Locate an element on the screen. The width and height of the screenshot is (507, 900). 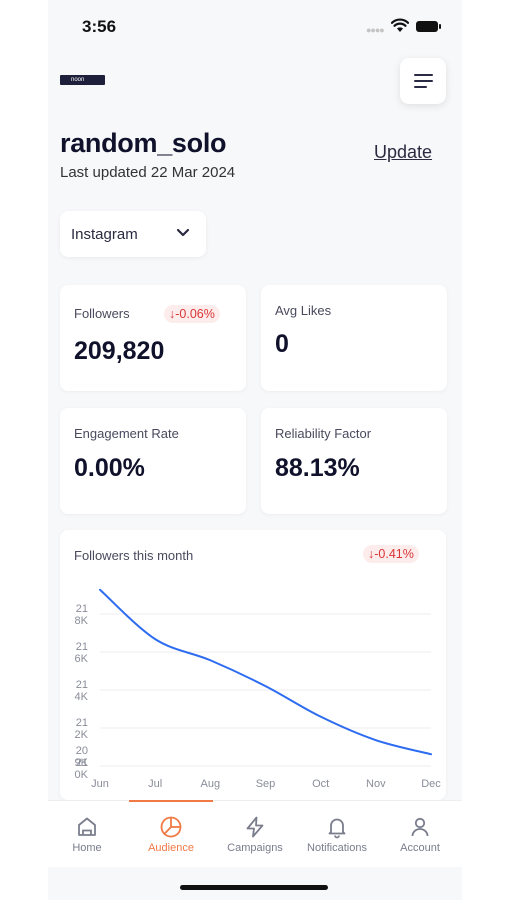
followers-change-value: -0.06% is located at coordinates (195, 314).